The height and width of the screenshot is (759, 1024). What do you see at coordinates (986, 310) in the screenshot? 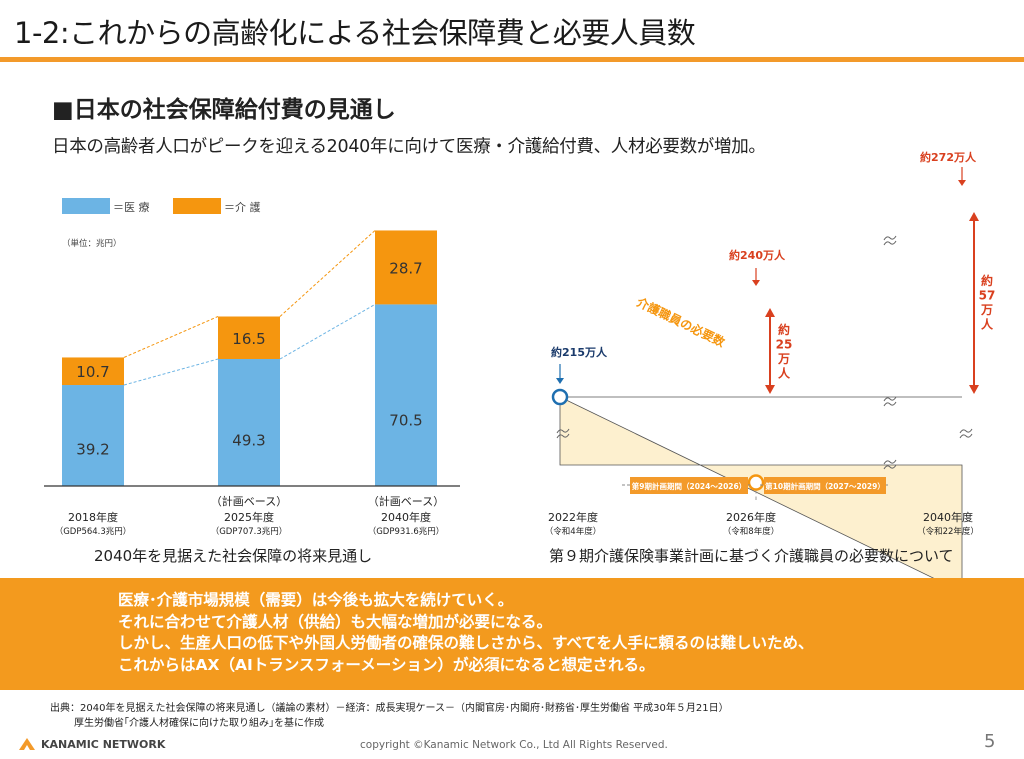
I see `increase-label-1-2: 万` at bounding box center [986, 310].